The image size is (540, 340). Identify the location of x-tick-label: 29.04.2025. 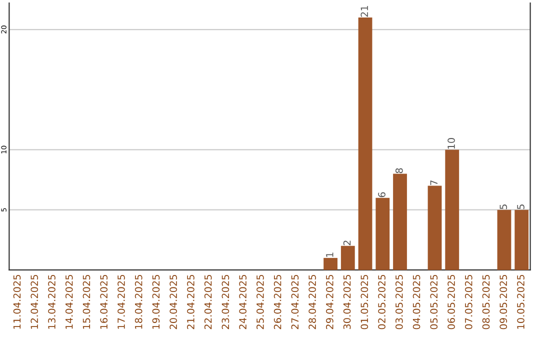
(330, 302).